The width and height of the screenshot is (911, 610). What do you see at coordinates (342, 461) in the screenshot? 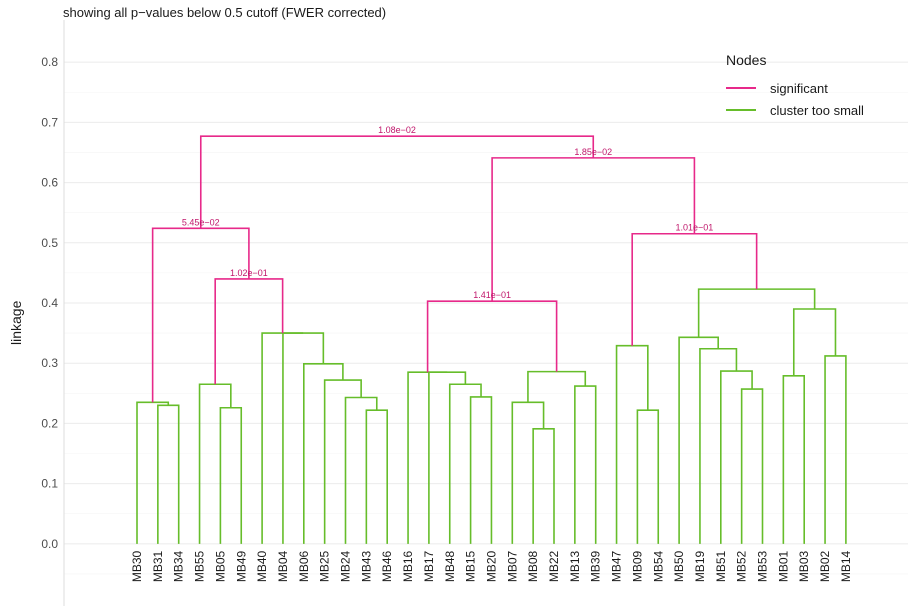
I see `branch-n7` at bounding box center [342, 461].